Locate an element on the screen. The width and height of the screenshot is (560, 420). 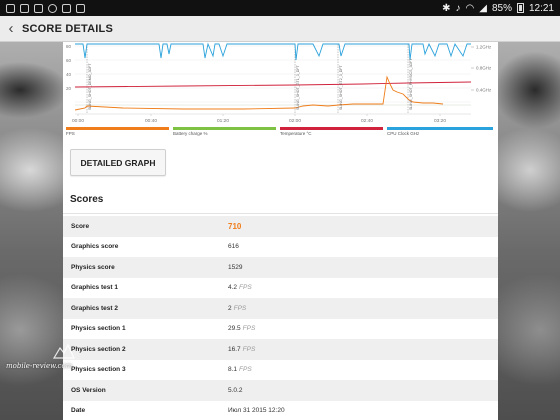
score-label: Physics section 2 is located at coordinates (98, 349).